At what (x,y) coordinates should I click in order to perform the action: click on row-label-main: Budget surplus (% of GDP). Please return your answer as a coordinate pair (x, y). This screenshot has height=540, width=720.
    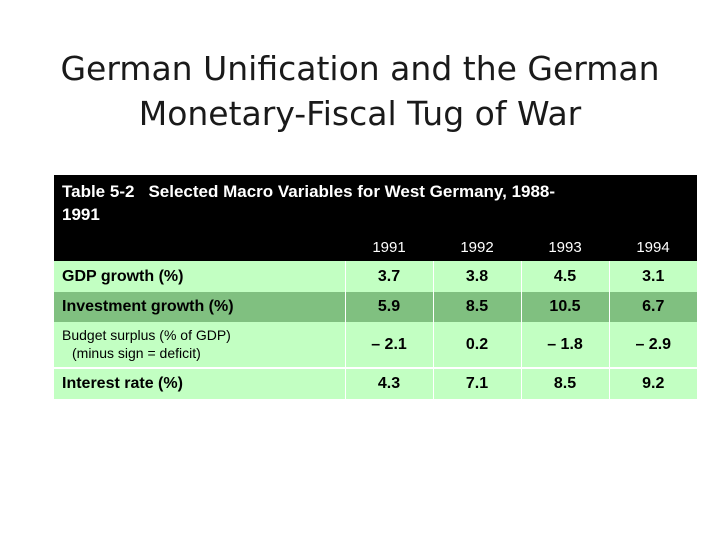
    Looking at the image, I should click on (146, 335).